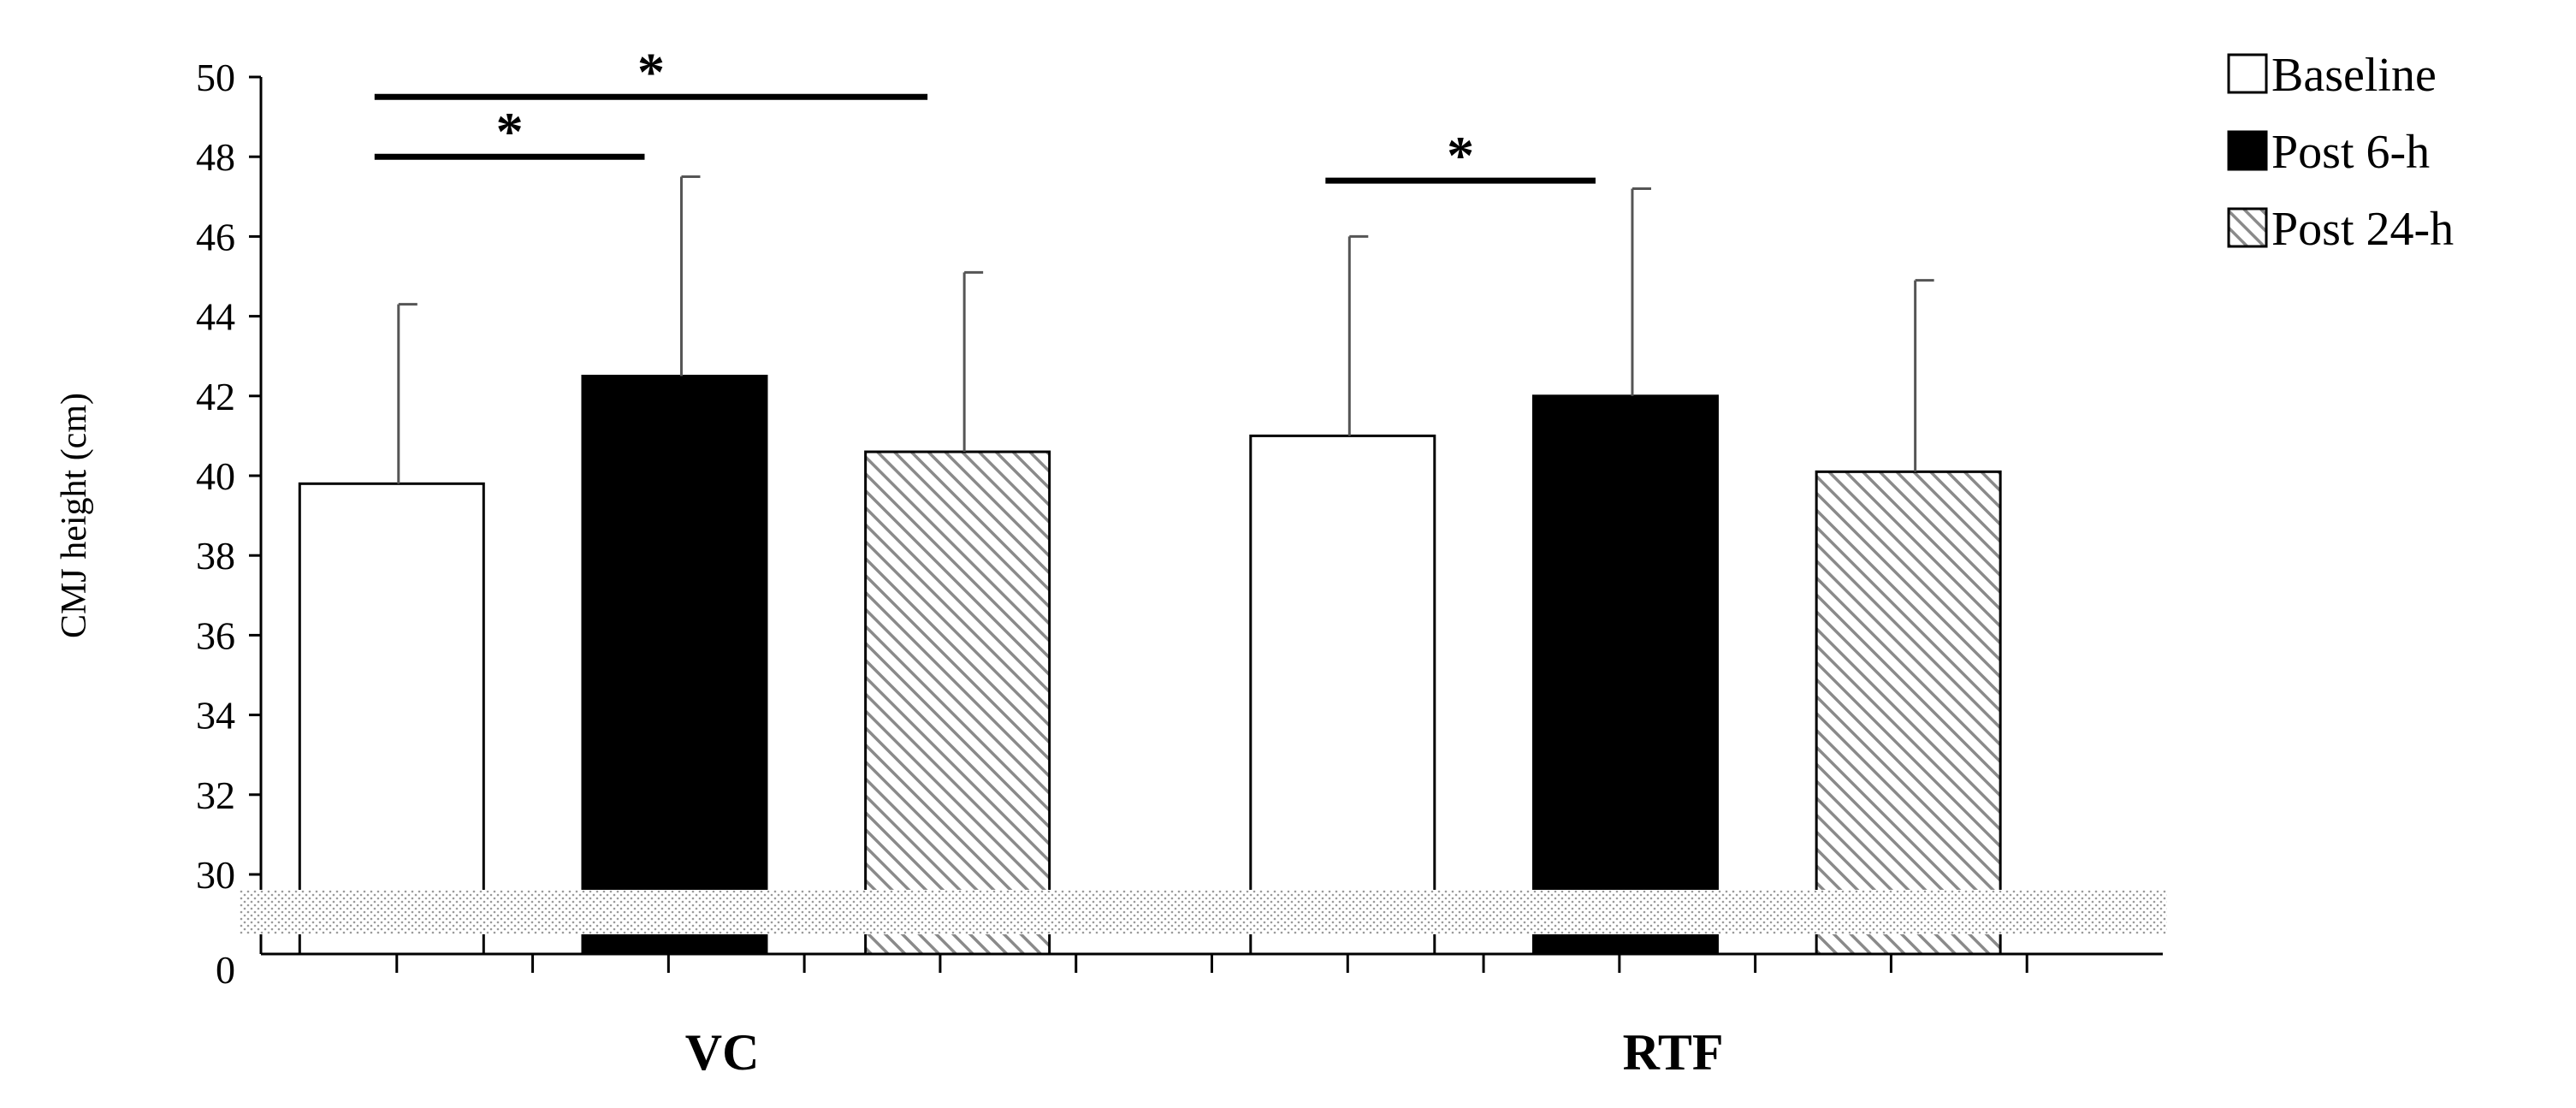  I want to click on axis-break-band, so click(1204, 912).